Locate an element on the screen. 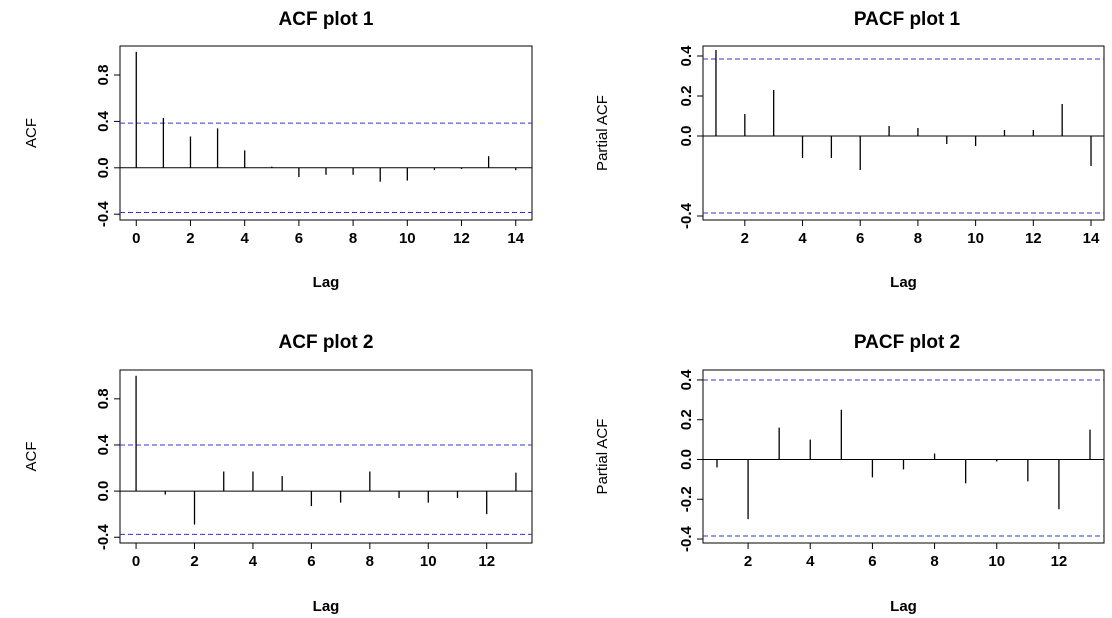 This screenshot has height=618, width=1112. chart-title: ACF plot 1 is located at coordinates (326, 19).